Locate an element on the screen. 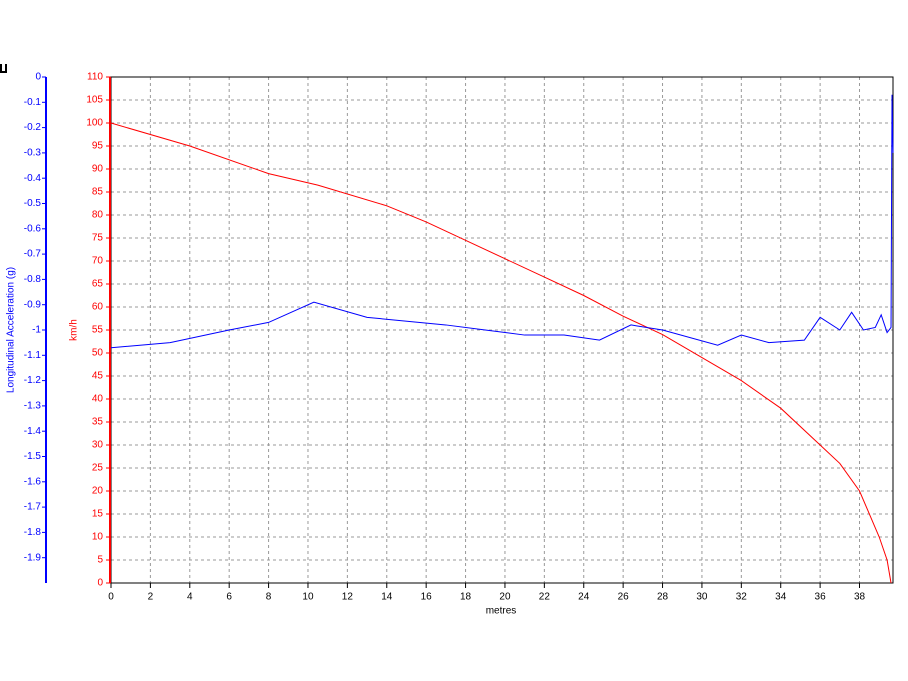 The width and height of the screenshot is (908, 681). x-tick-label: 34 is located at coordinates (781, 597).